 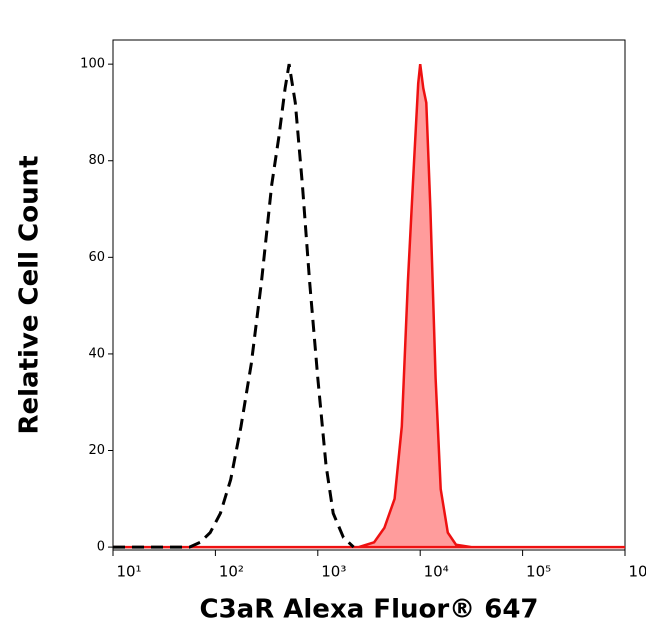 What do you see at coordinates (96, 450) in the screenshot?
I see `y-tick-label: 20` at bounding box center [96, 450].